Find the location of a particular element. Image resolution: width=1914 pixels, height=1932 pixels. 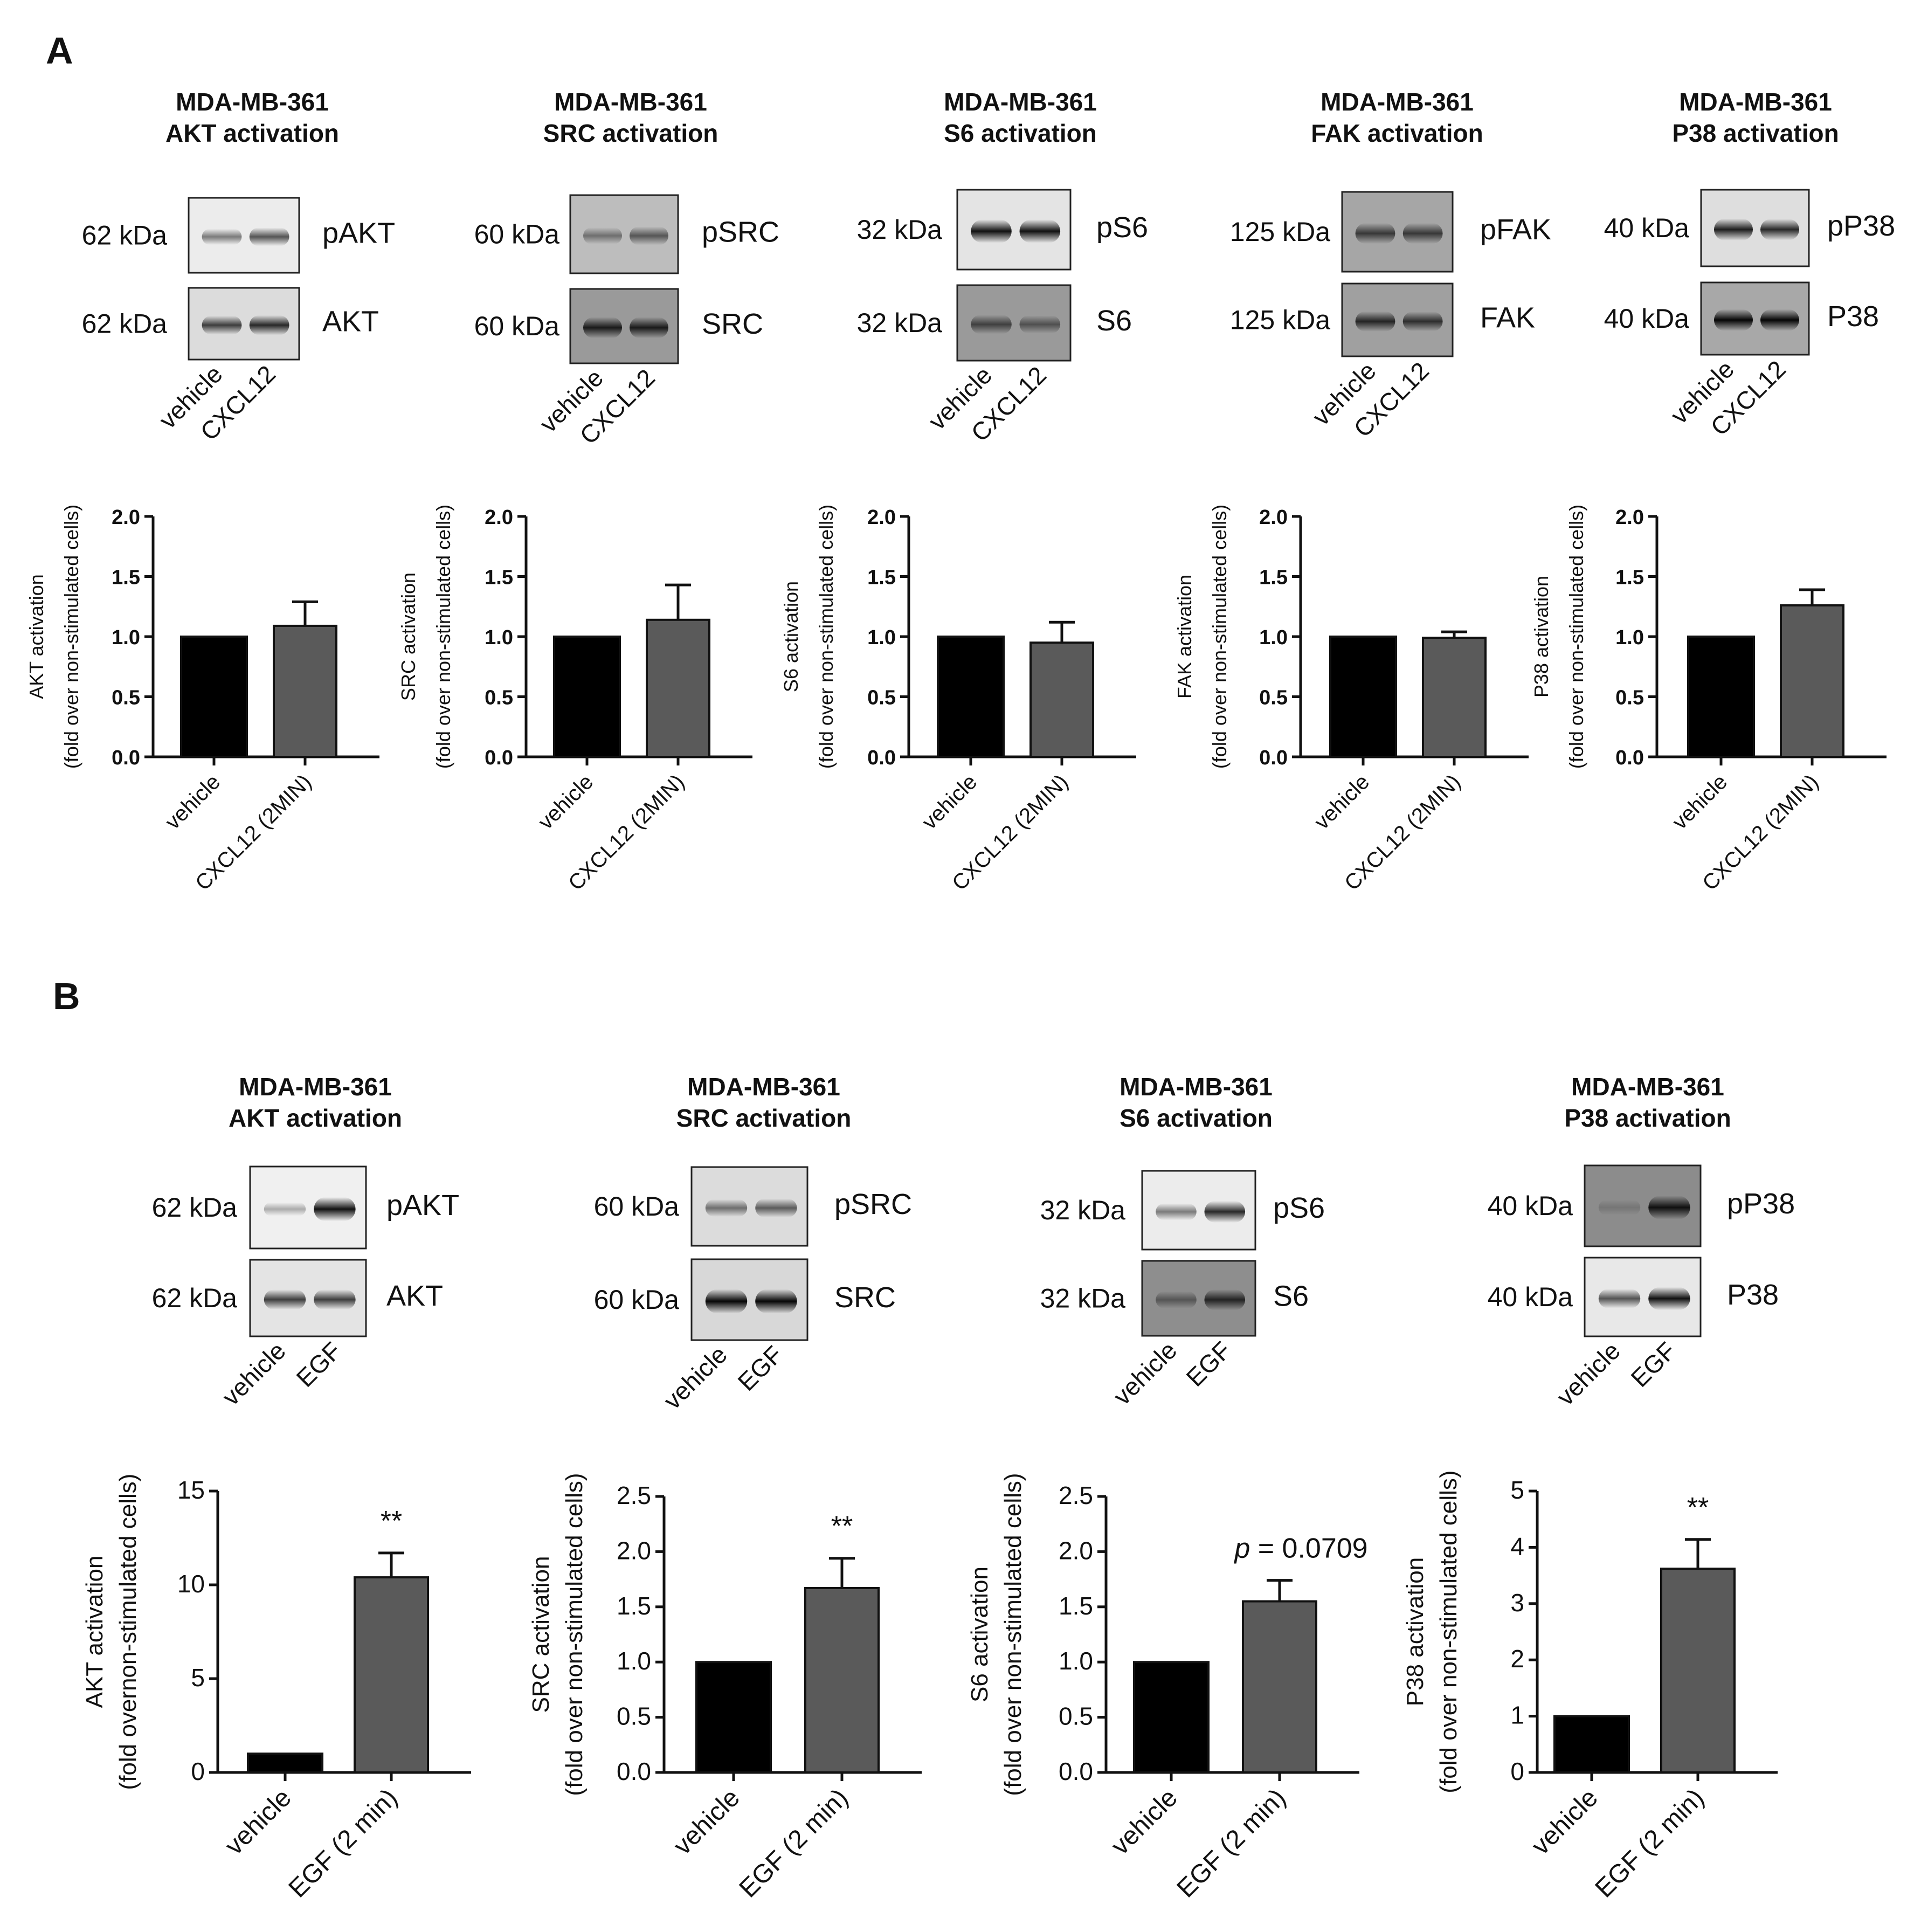

top-protein-label: pP38 is located at coordinates (1861, 226).